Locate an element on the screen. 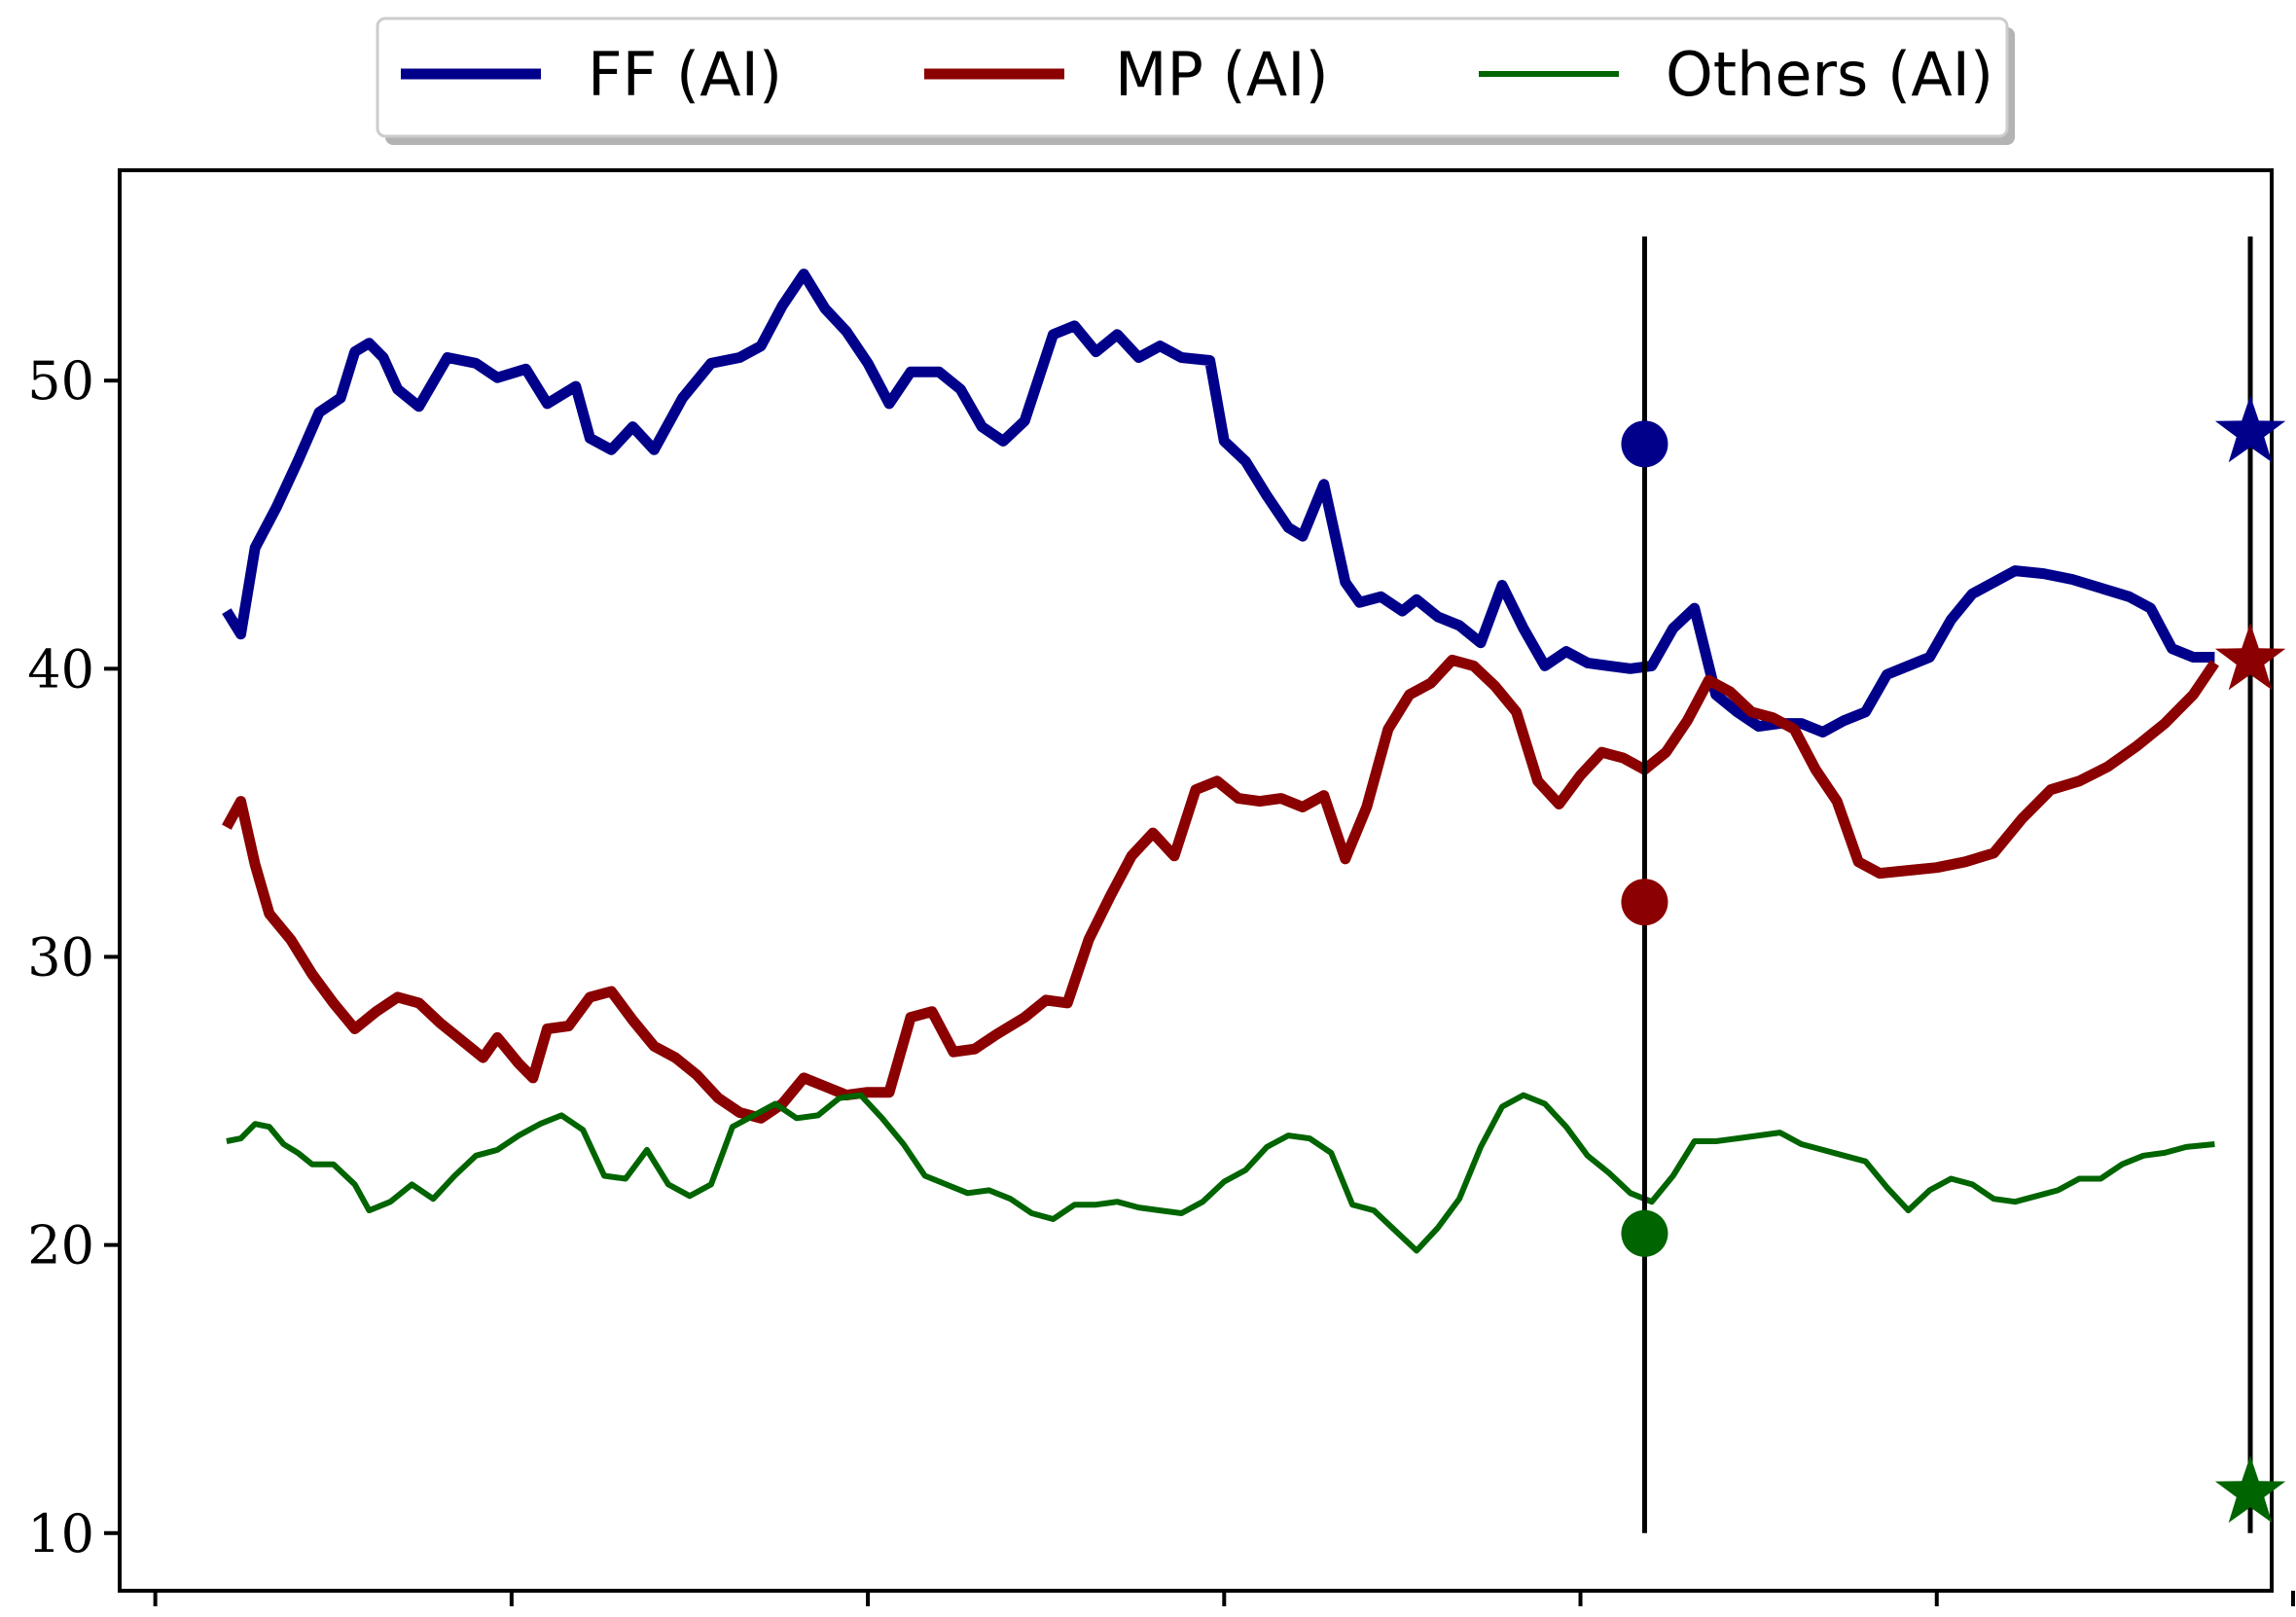 This screenshot has height=1617, width=2296. legend-entry-ff: FF (AI) is located at coordinates (591, 74).